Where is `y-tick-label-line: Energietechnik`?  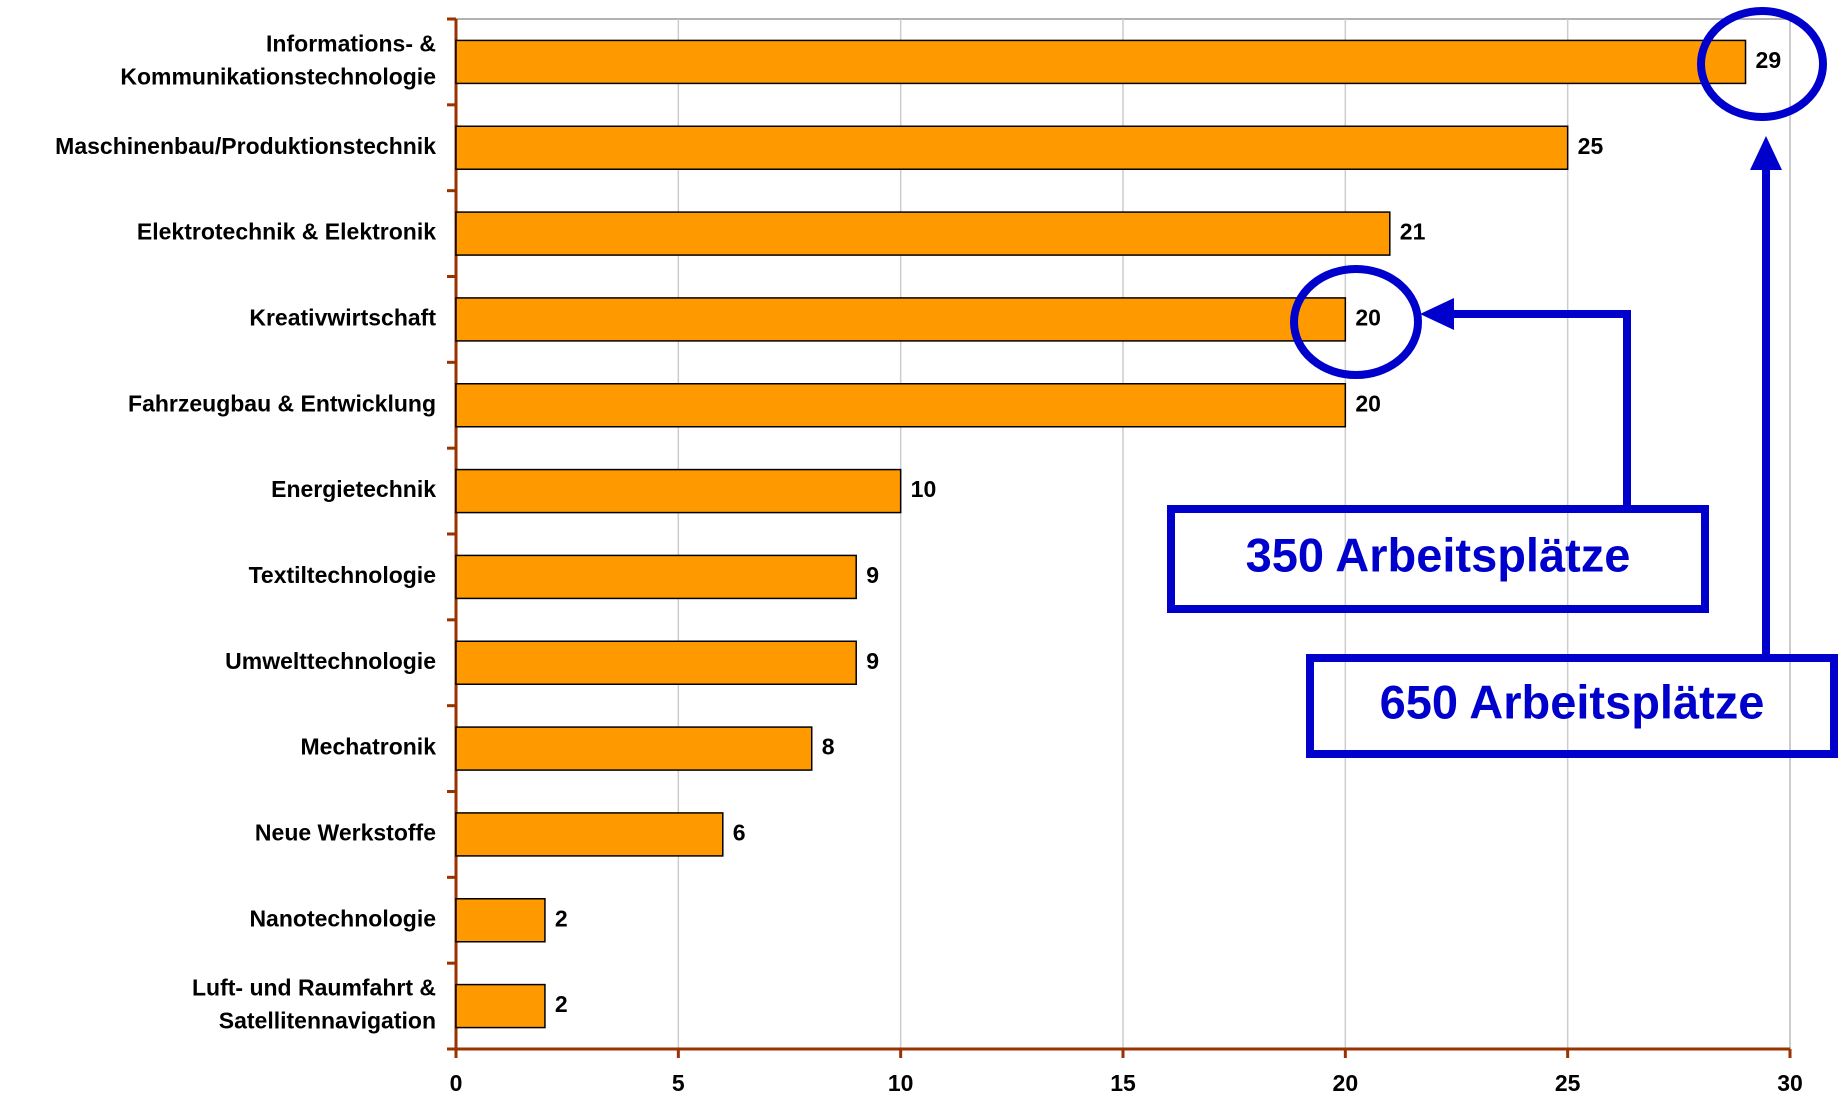 y-tick-label-line: Energietechnik is located at coordinates (353, 489).